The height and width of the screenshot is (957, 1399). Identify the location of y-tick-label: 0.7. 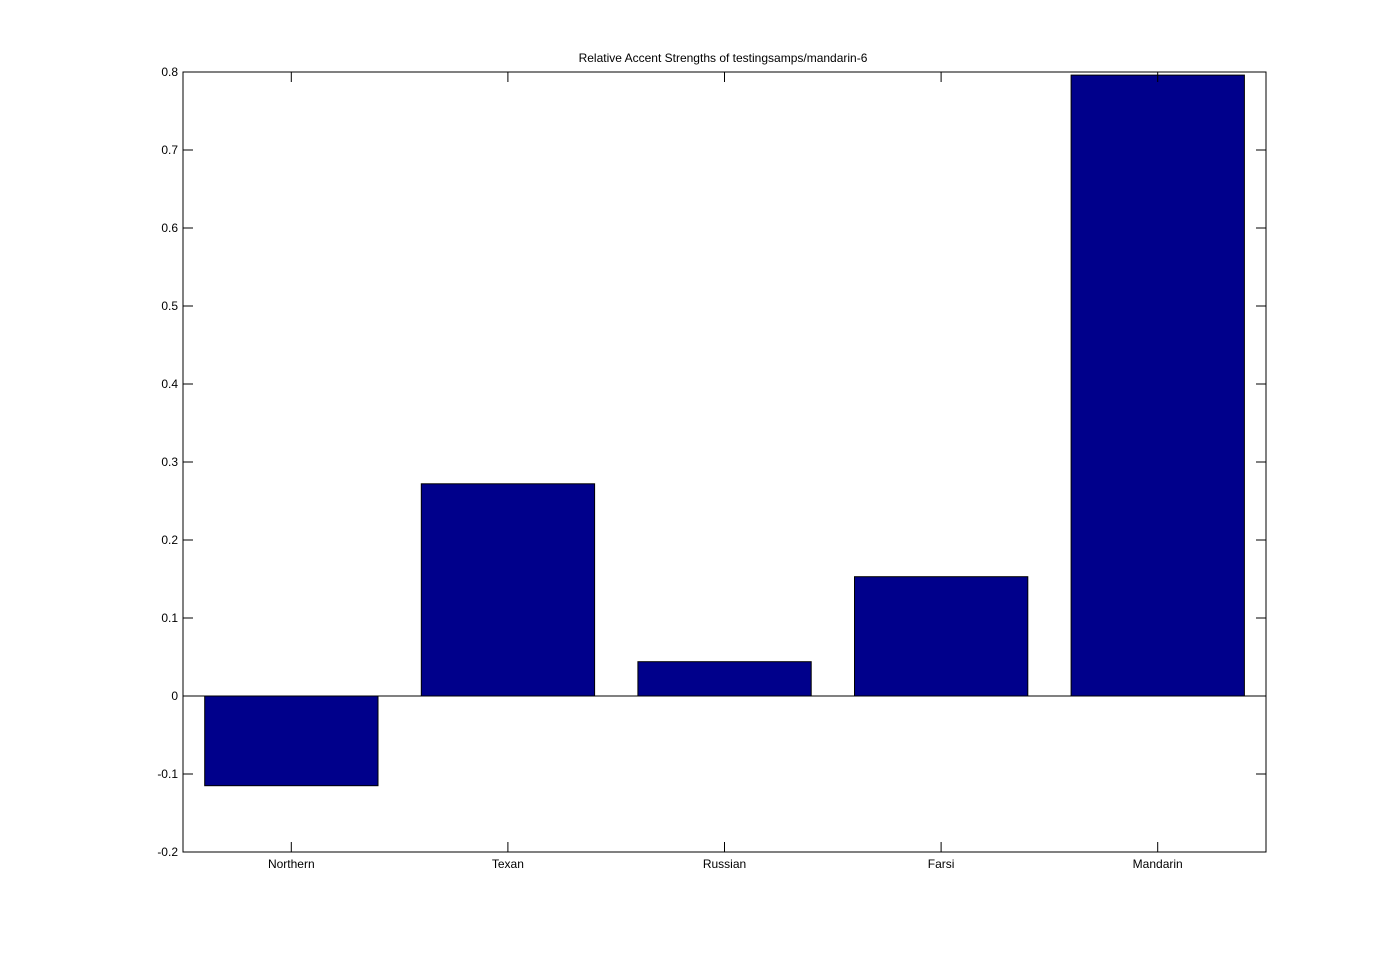
(169, 150).